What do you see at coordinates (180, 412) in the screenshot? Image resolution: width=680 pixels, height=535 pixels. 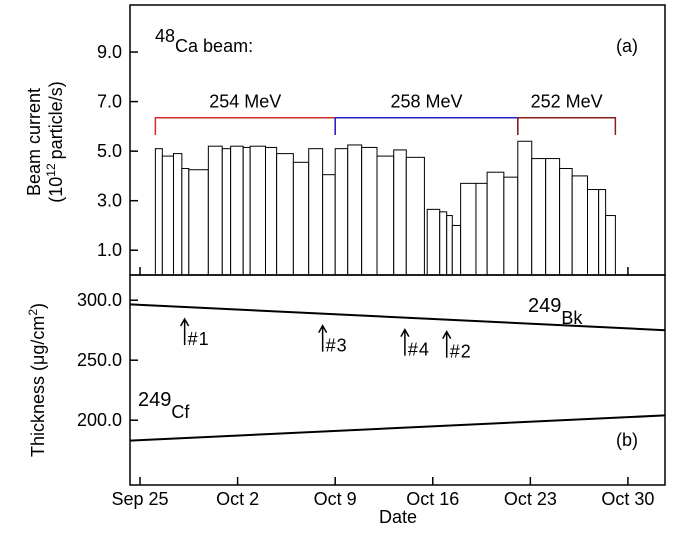 I see `series-label-text: Cf` at bounding box center [180, 412].